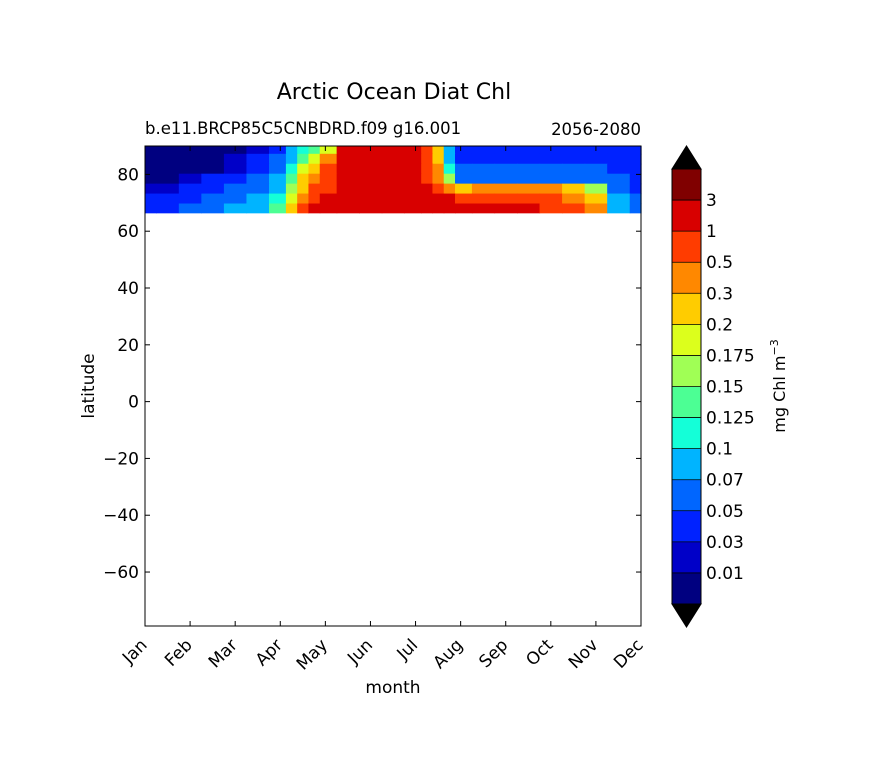  What do you see at coordinates (392, 688) in the screenshot?
I see `x-axis-label: month` at bounding box center [392, 688].